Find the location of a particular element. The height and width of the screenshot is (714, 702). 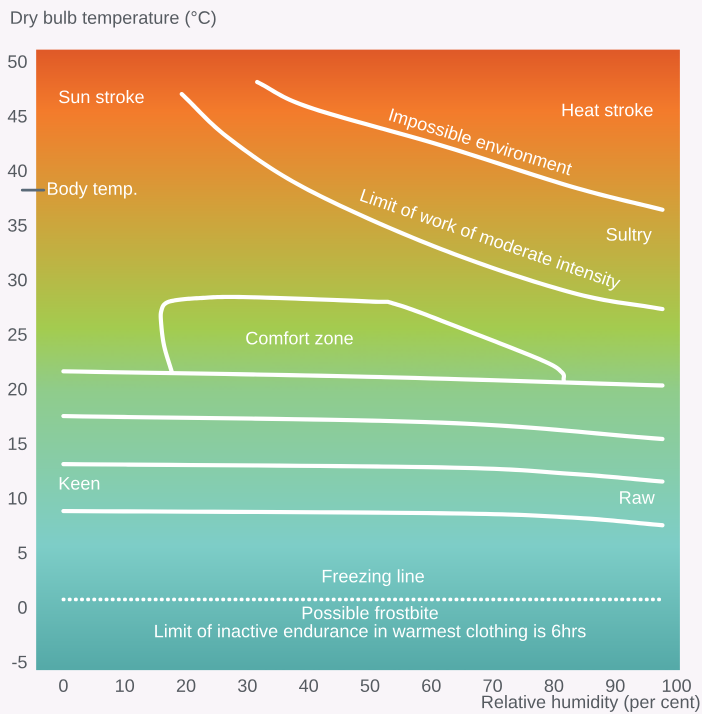

annotation: Comfort zone is located at coordinates (299, 338).